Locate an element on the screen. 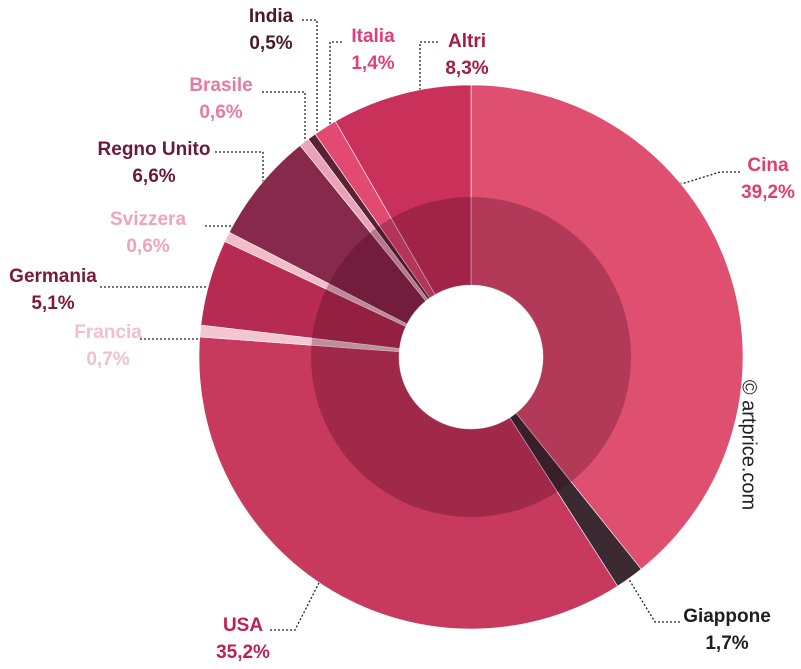 The width and height of the screenshot is (801, 669). value-label: 0,7% is located at coordinates (107, 359).